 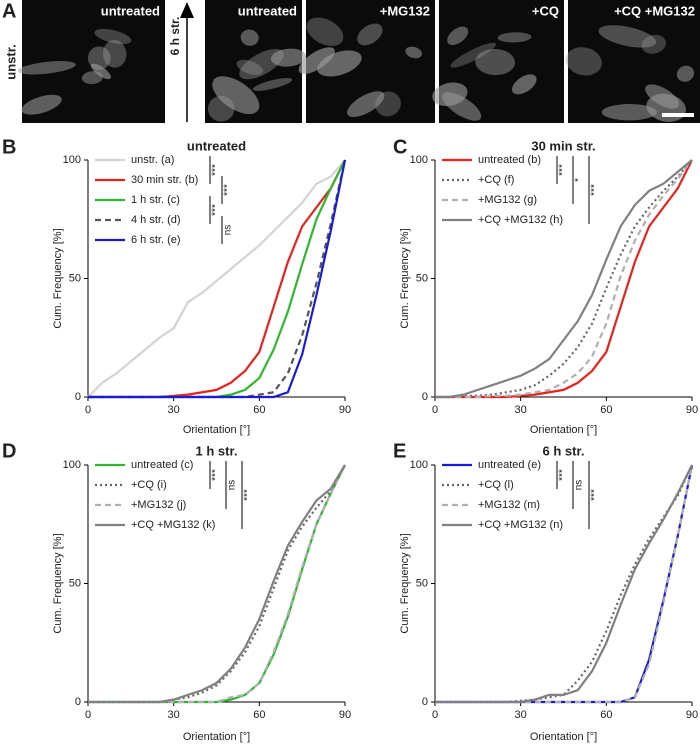 What do you see at coordinates (162, 465) in the screenshot?
I see `legend-label: untreated (c)` at bounding box center [162, 465].